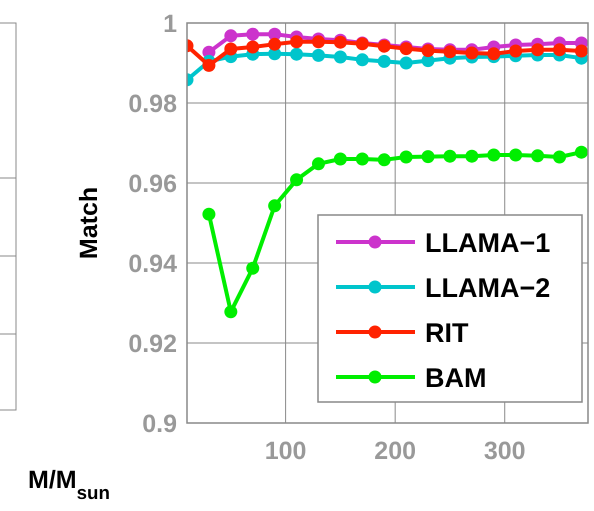 The height and width of the screenshot is (511, 594). Describe the element at coordinates (153, 104) in the screenshot. I see `y-tick-label: 0.98` at that location.